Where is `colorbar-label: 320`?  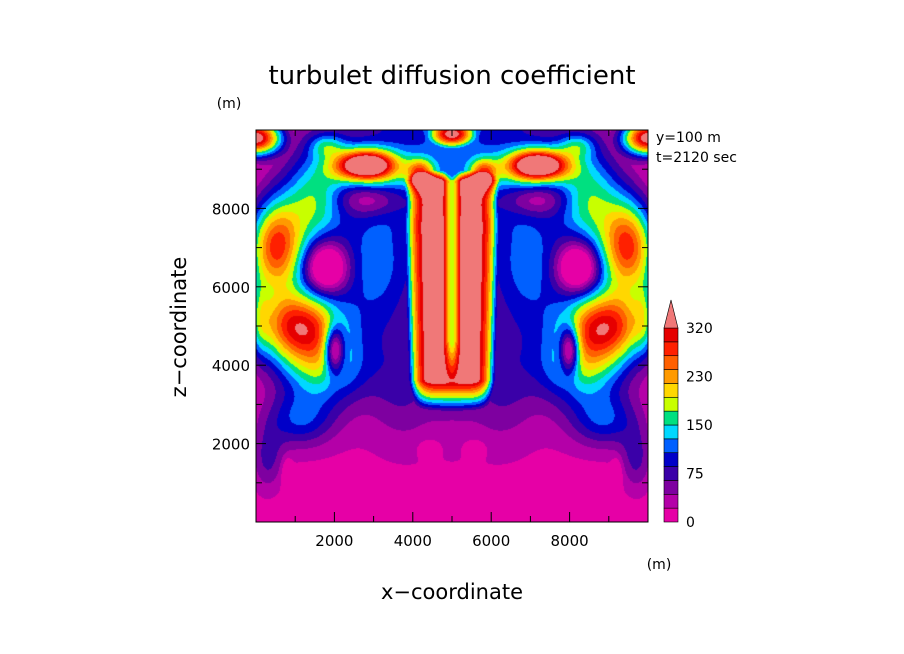
colorbar-label: 320 is located at coordinates (699, 329).